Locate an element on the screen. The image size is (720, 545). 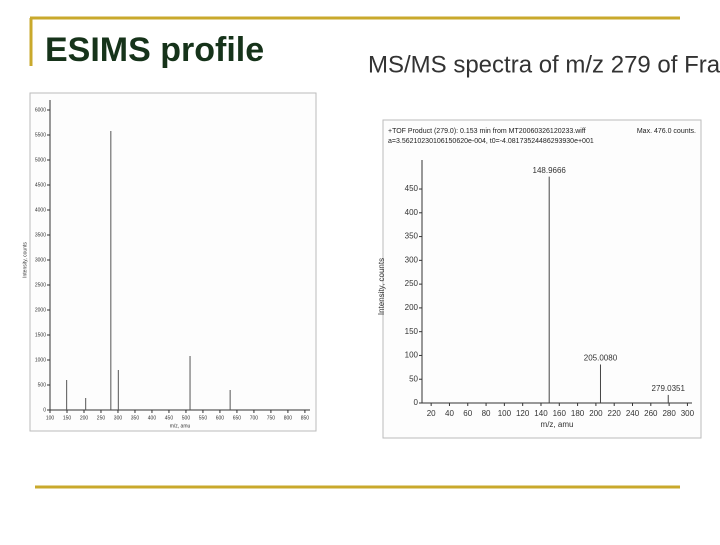
y-tick-label: 4000 is located at coordinates (40, 210).